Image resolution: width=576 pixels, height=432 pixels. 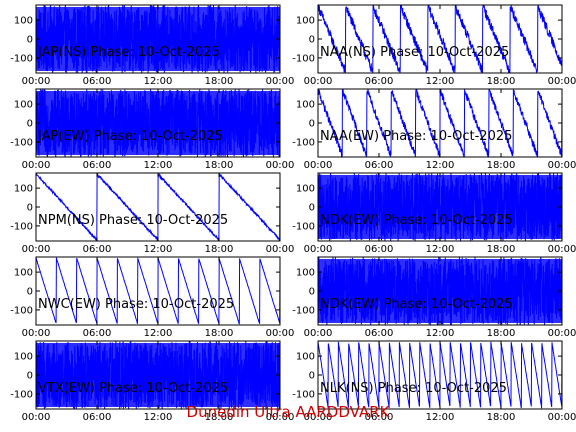 What do you see at coordinates (133, 220) in the screenshot?
I see `chart-title: NPM(NS) Phase: 10-Oct-2025` at bounding box center [133, 220].